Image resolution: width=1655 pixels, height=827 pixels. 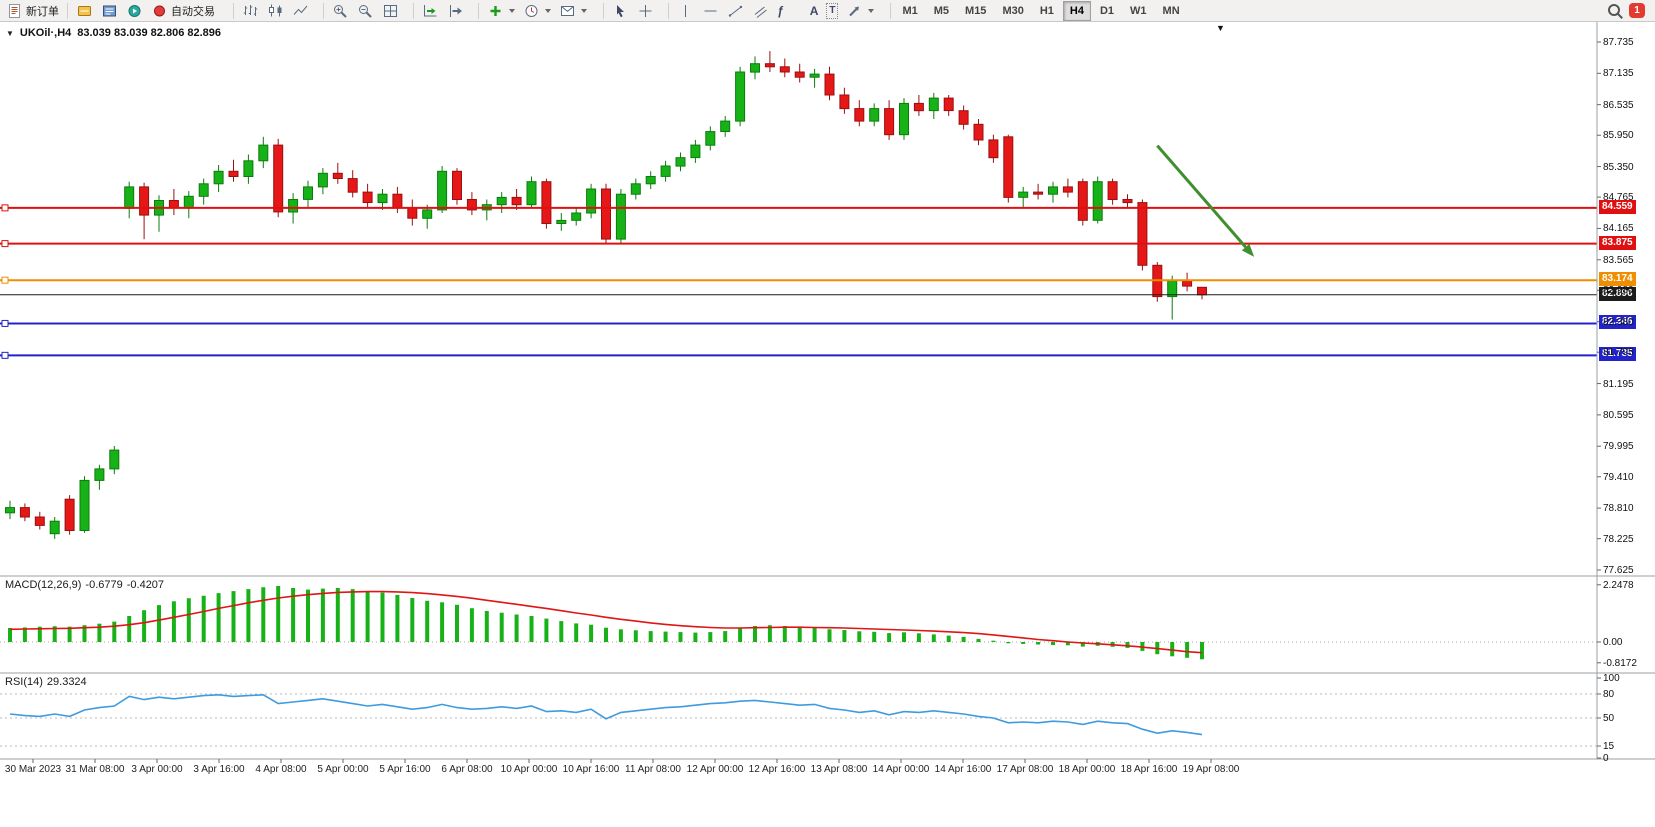 What do you see at coordinates (1107, 11) in the screenshot?
I see `timeframe-button-d1: D1` at bounding box center [1107, 11].